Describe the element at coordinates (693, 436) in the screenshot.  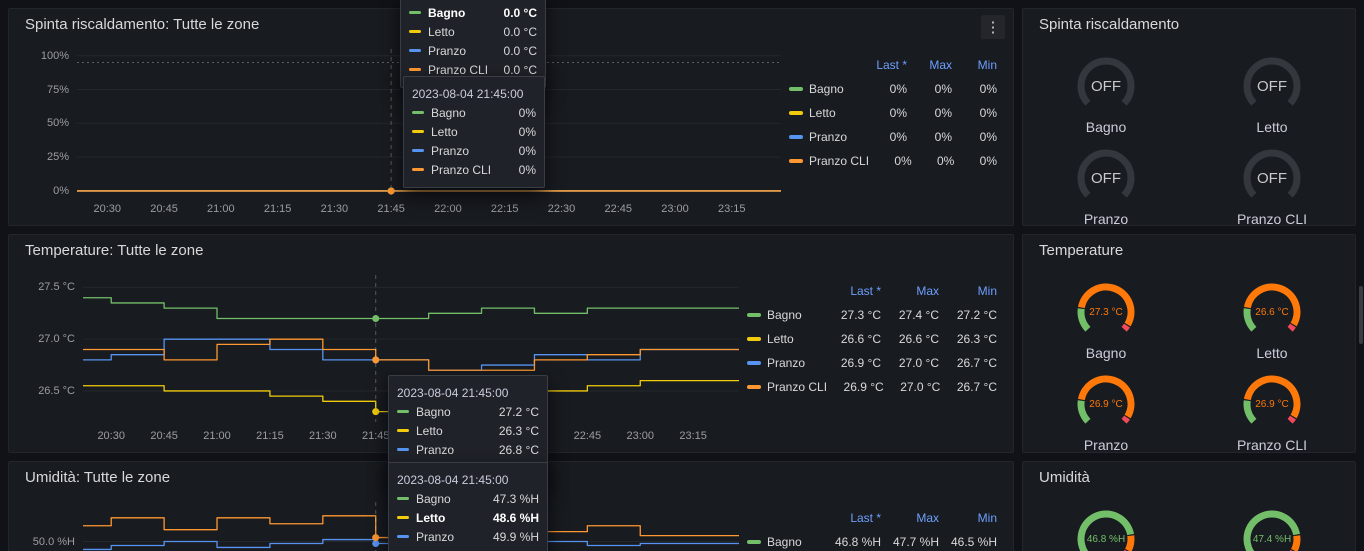
I see `x-axis-label: 23:15` at that location.